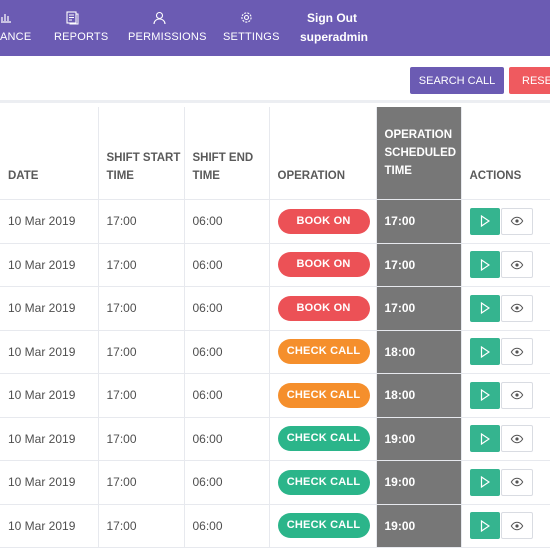 The height and width of the screenshot is (550, 550). What do you see at coordinates (332, 18) in the screenshot?
I see `sign-out-link: Sign Out` at bounding box center [332, 18].